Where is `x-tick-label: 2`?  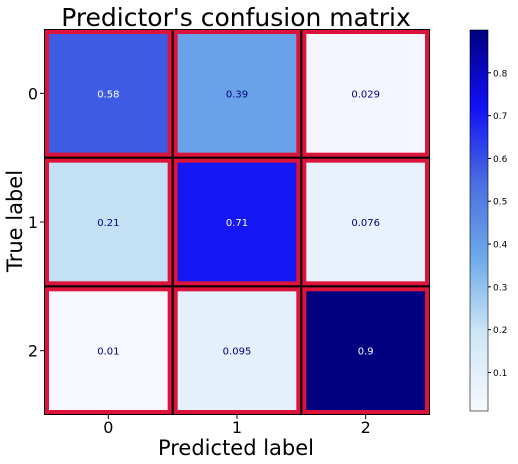 x-tick-label: 2 is located at coordinates (366, 427).